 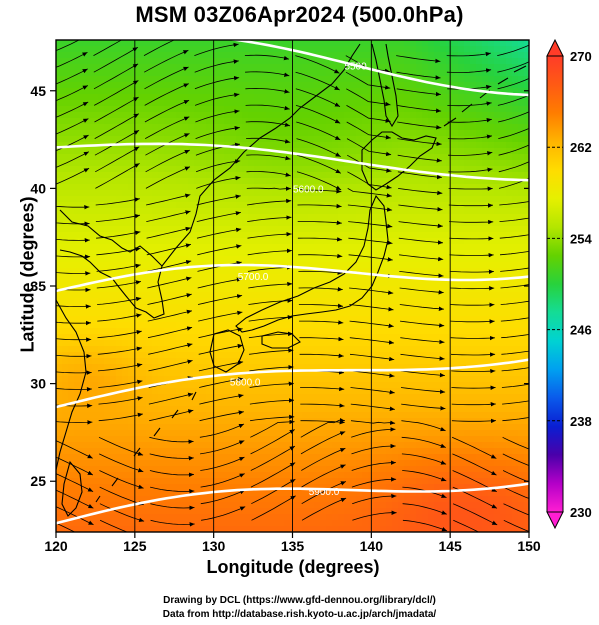 What do you see at coordinates (56, 546) in the screenshot?
I see `x-tick-label: 120` at bounding box center [56, 546].